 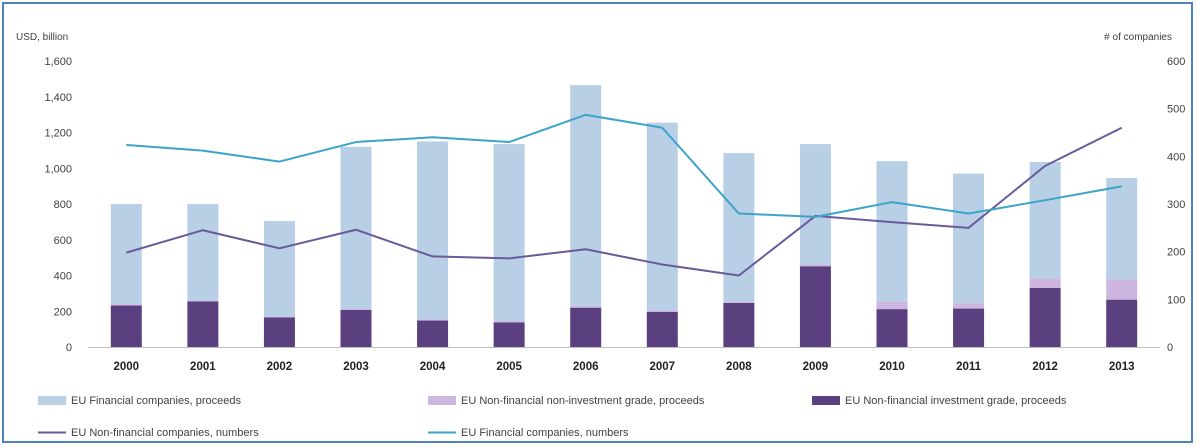 What do you see at coordinates (1122, 367) in the screenshot?
I see `category-label: 2013` at bounding box center [1122, 367].